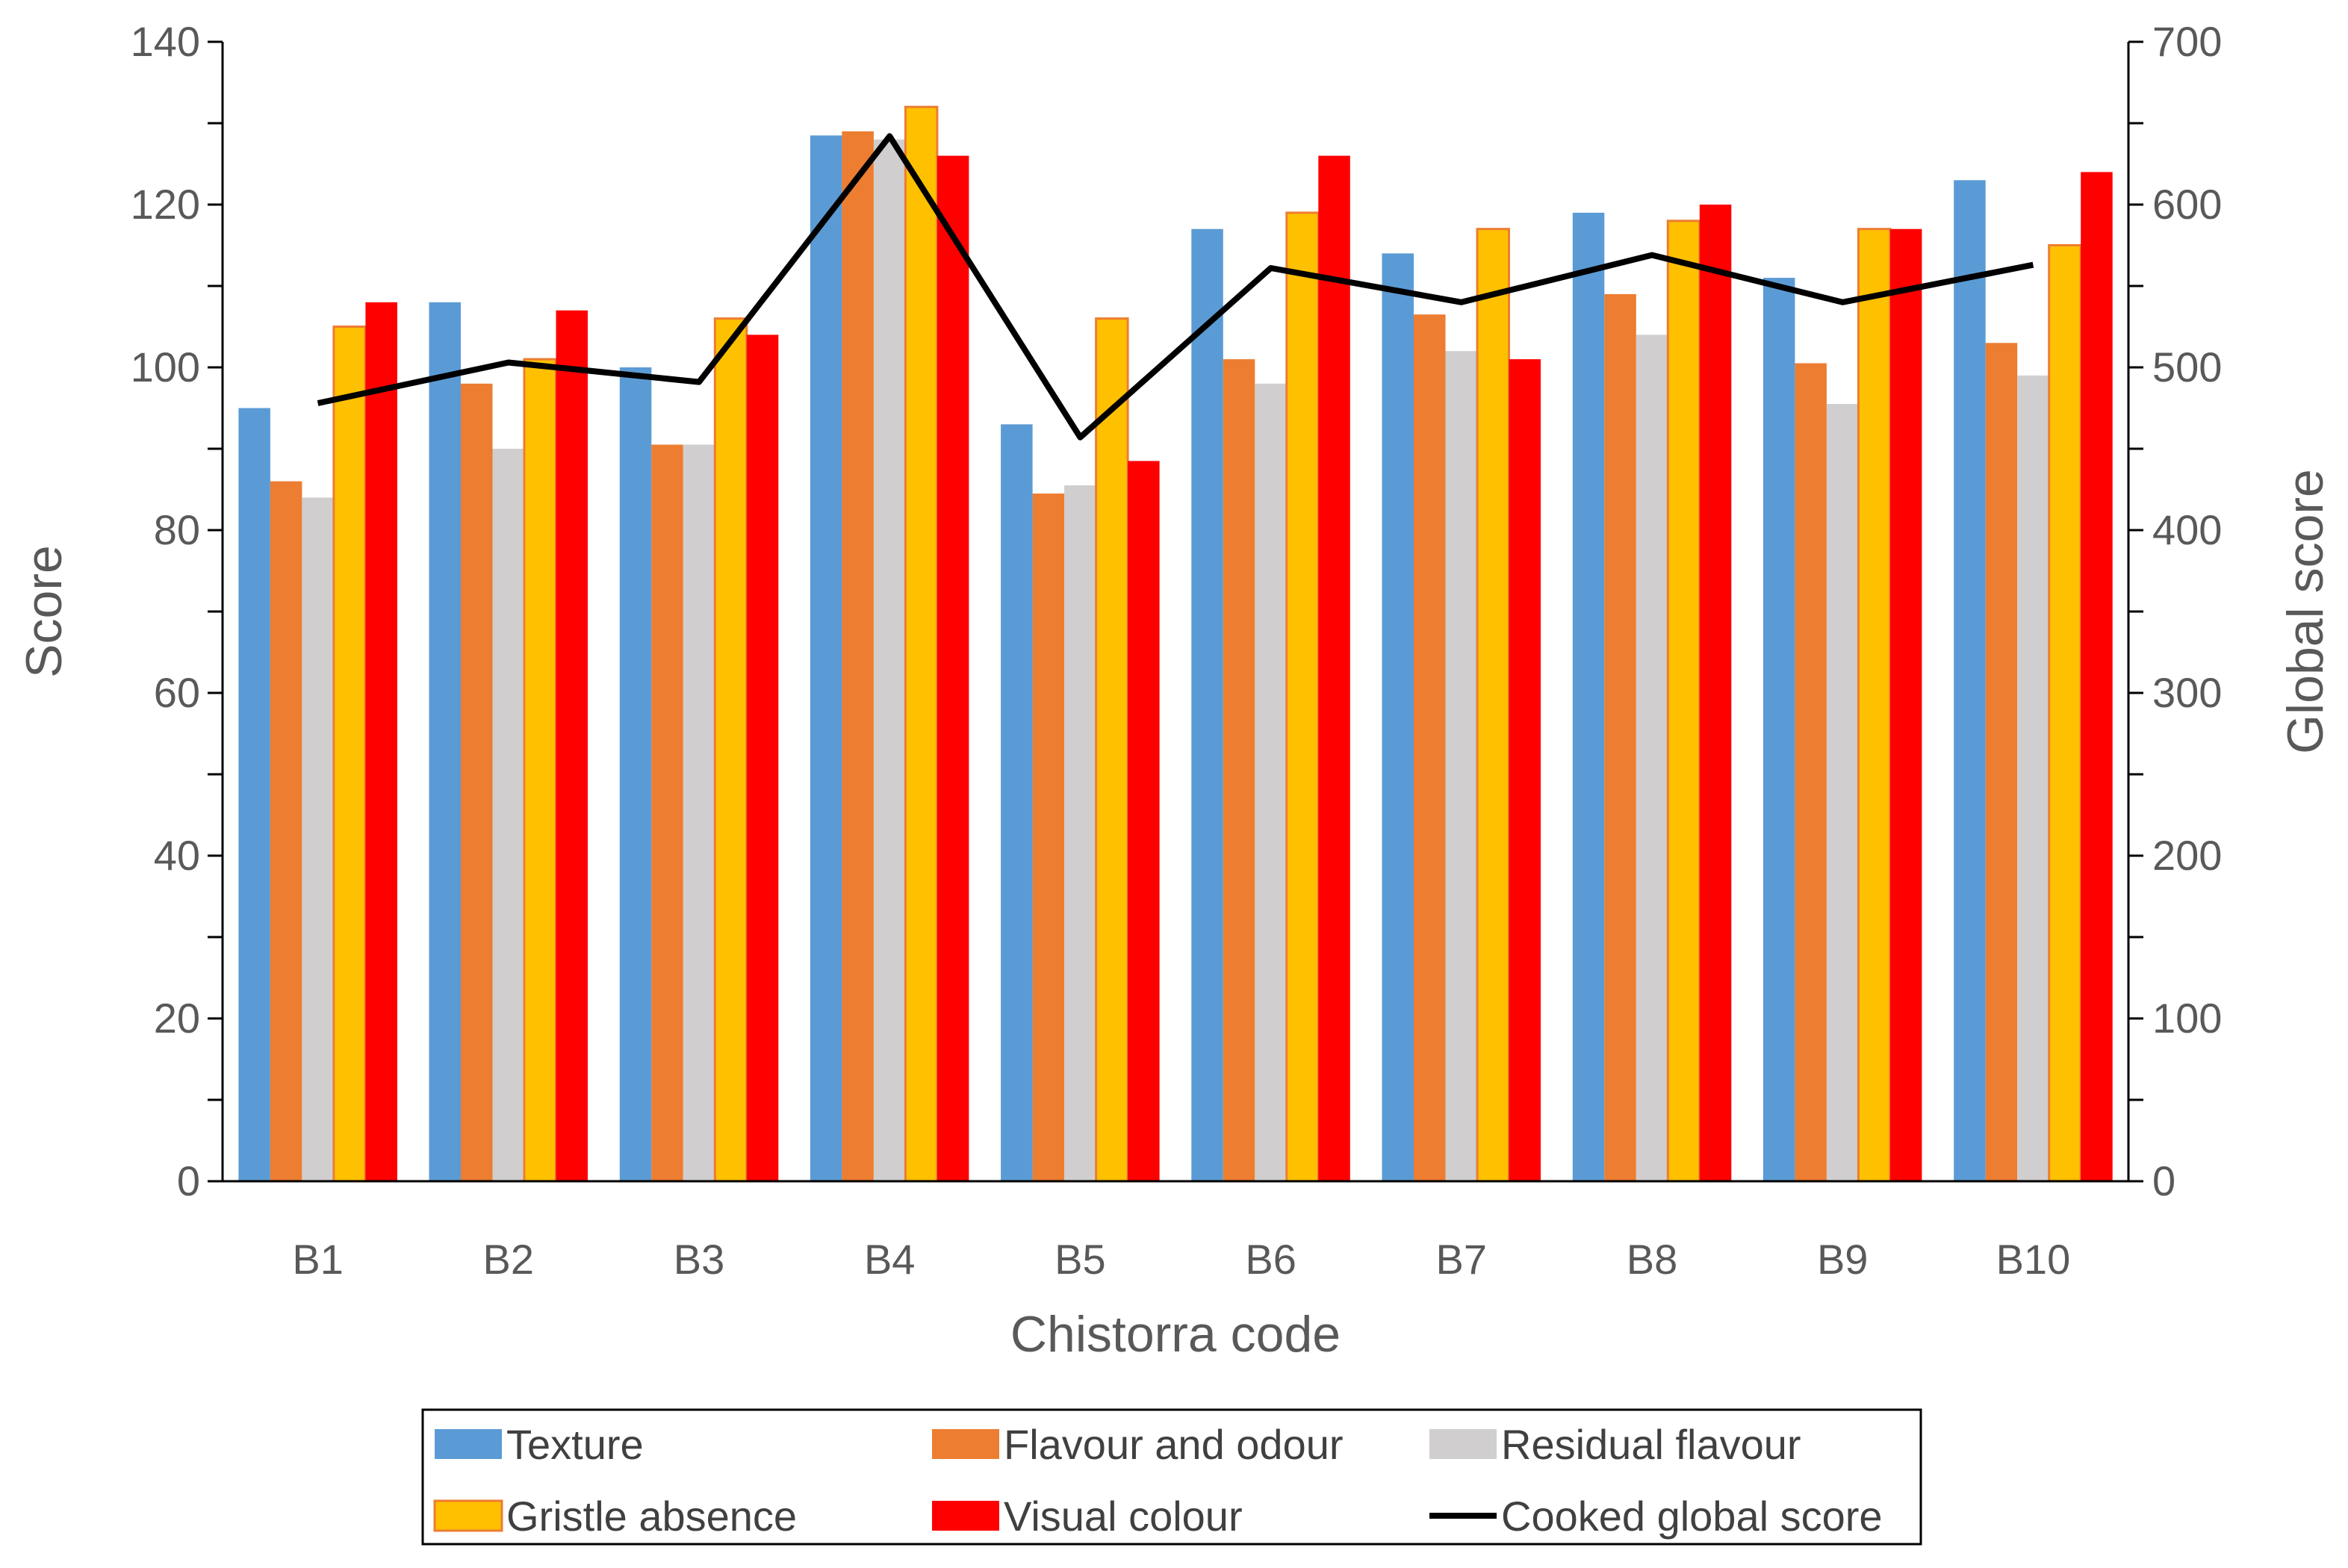  Describe the element at coordinates (349, 754) in the screenshot. I see `bar-gristle-absence-b1` at that location.